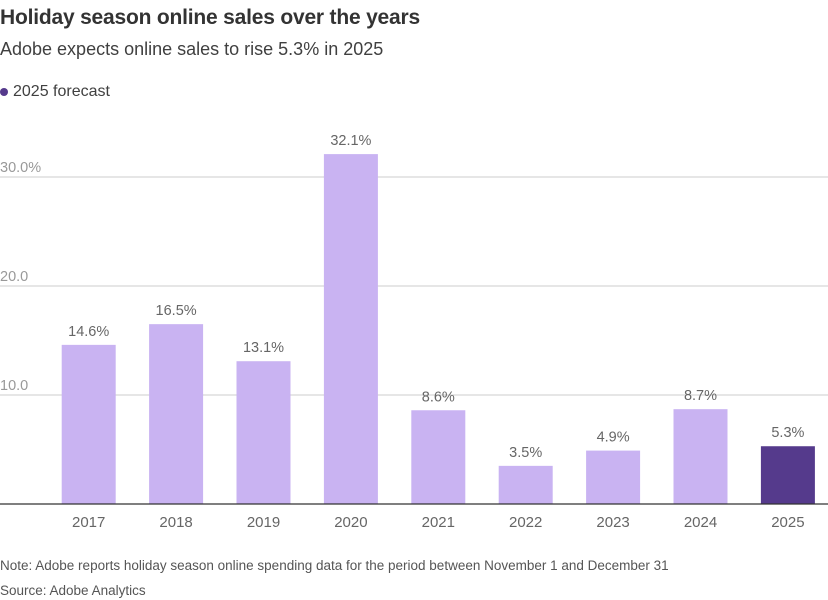 The image size is (828, 600). I want to click on legend-swatch, so click(4, 92).